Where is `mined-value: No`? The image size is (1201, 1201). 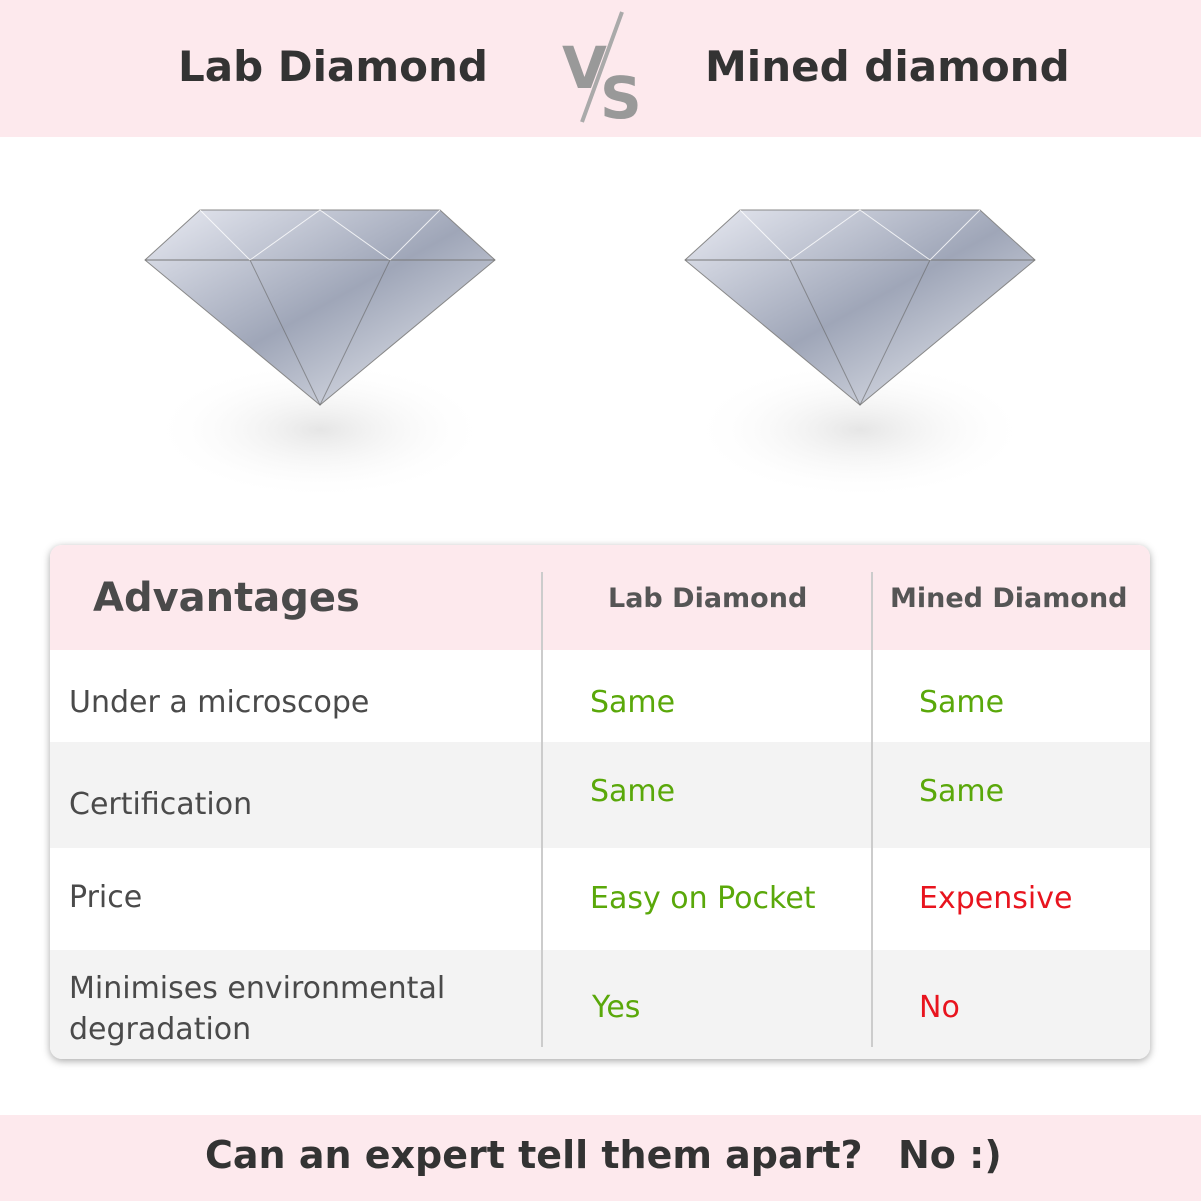
mined-value: No is located at coordinates (939, 1007).